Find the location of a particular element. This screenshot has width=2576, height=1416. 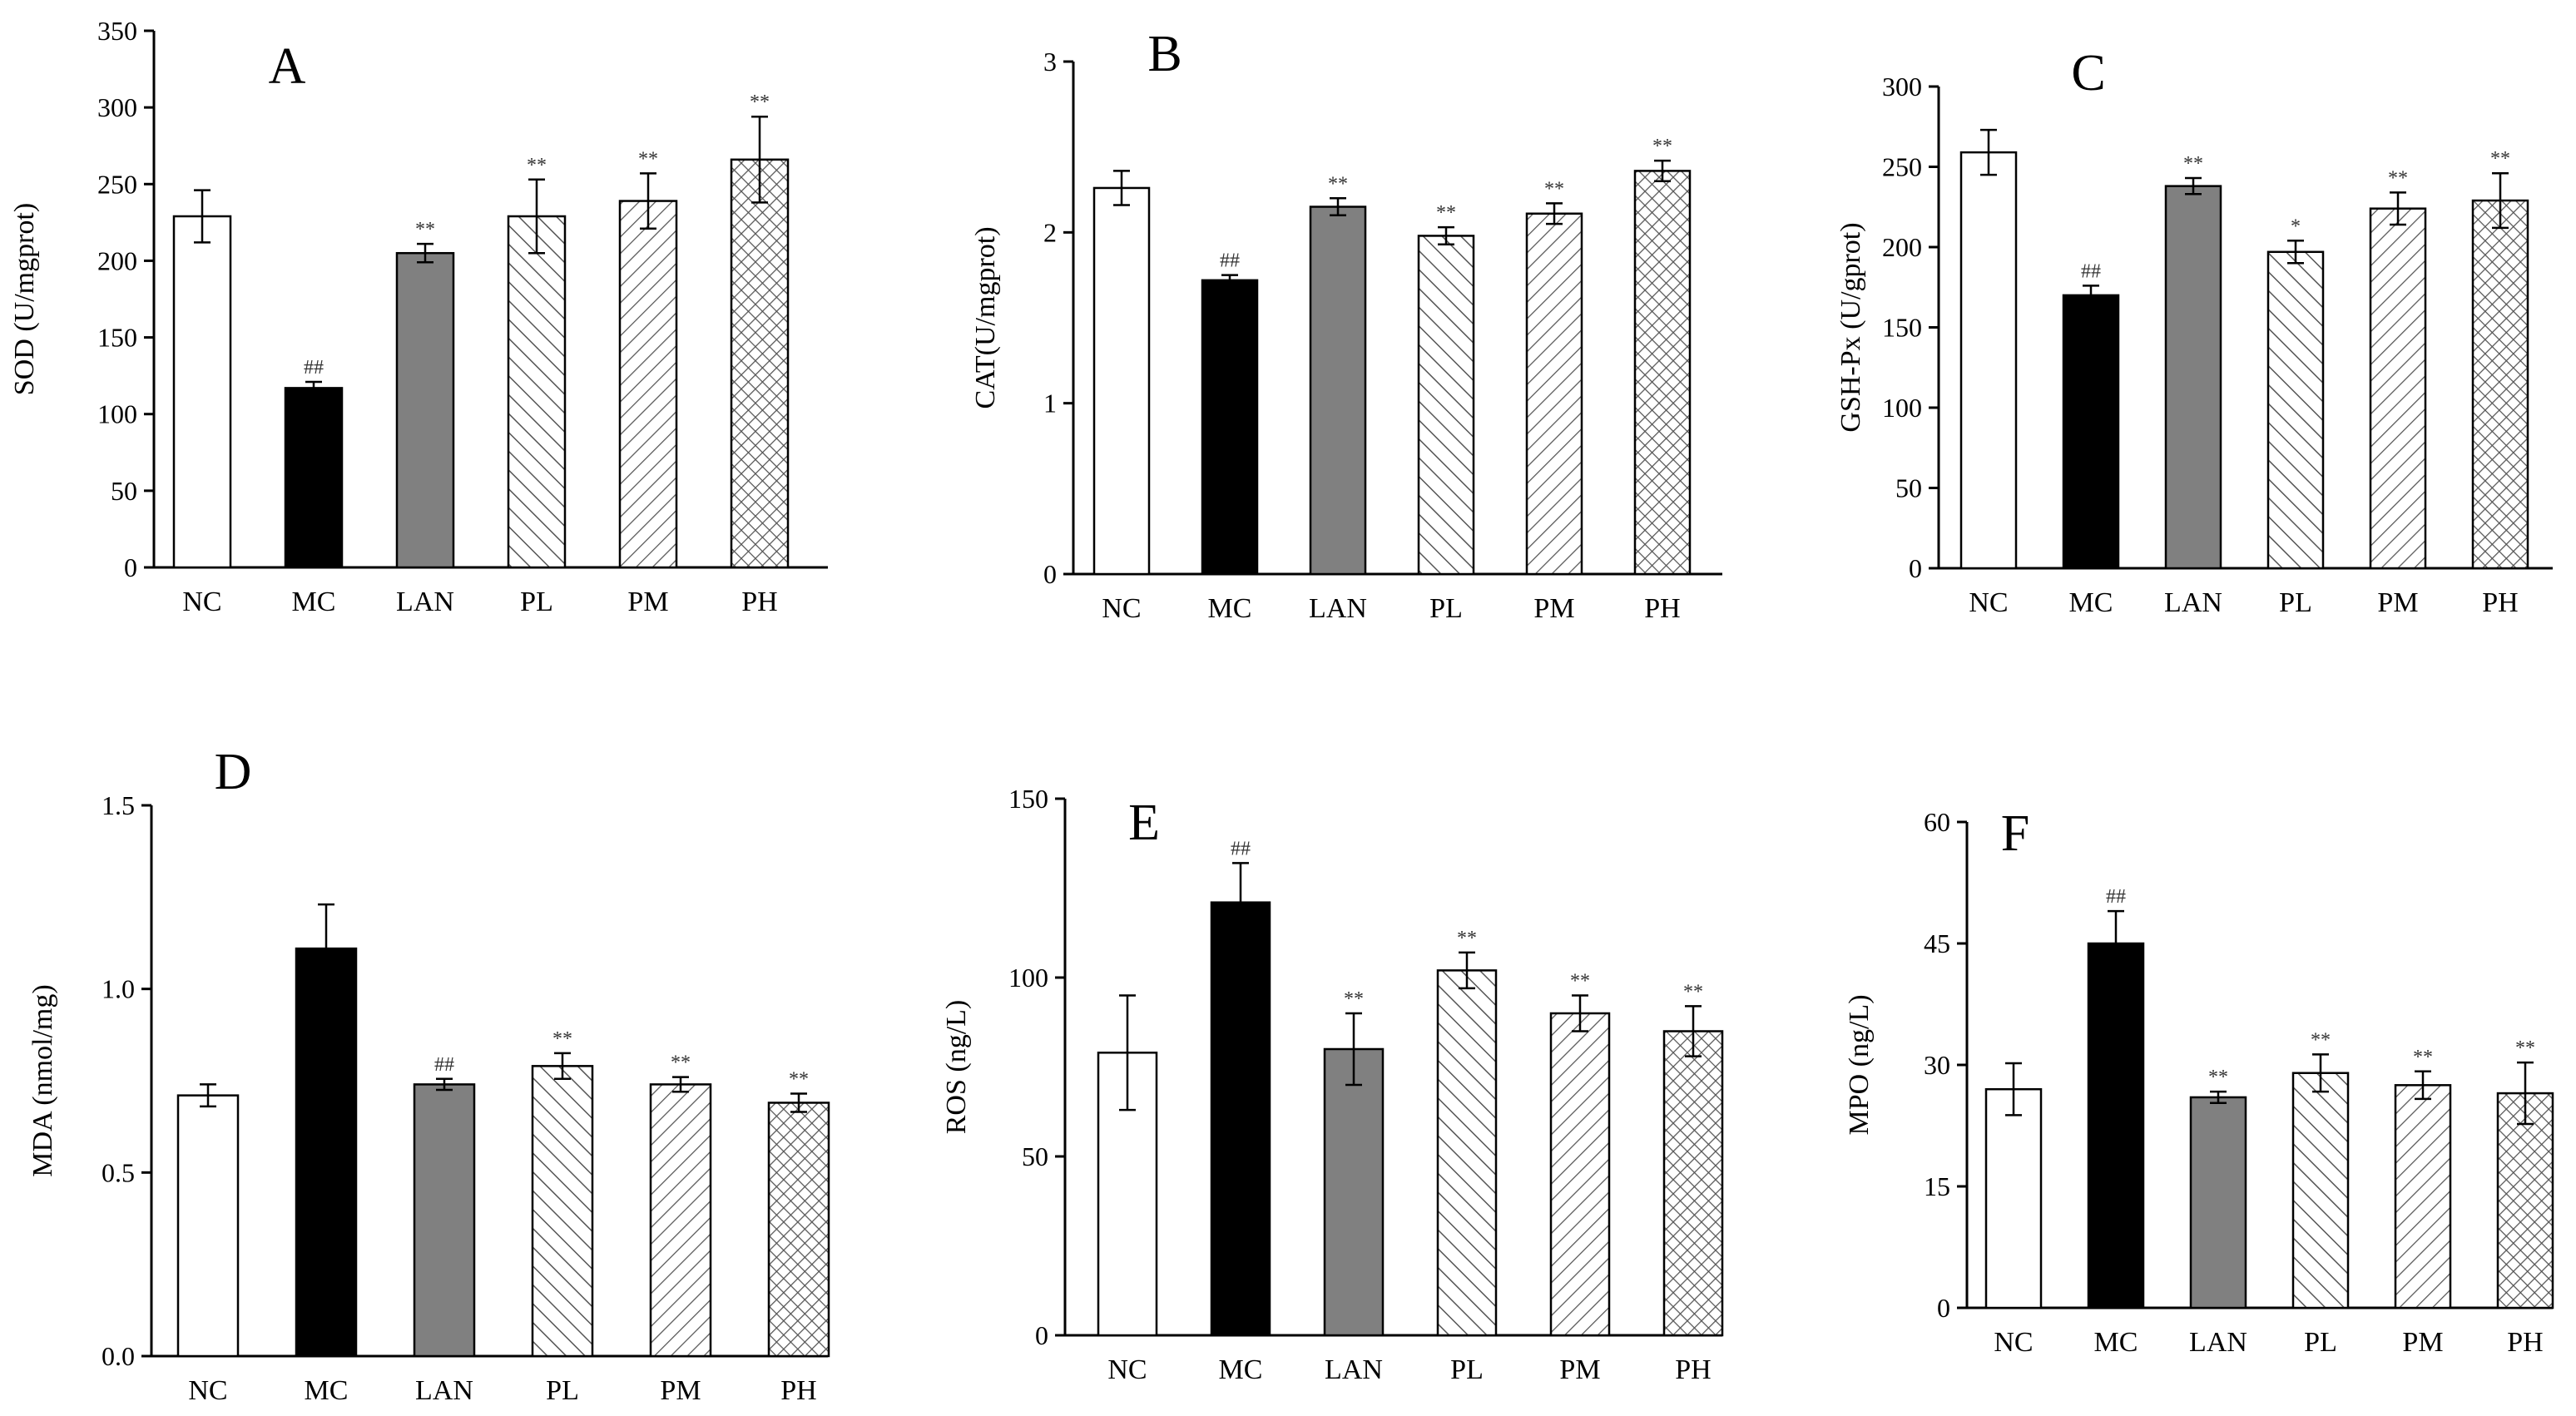

y-tick-label: 30 is located at coordinates (1937, 1065).